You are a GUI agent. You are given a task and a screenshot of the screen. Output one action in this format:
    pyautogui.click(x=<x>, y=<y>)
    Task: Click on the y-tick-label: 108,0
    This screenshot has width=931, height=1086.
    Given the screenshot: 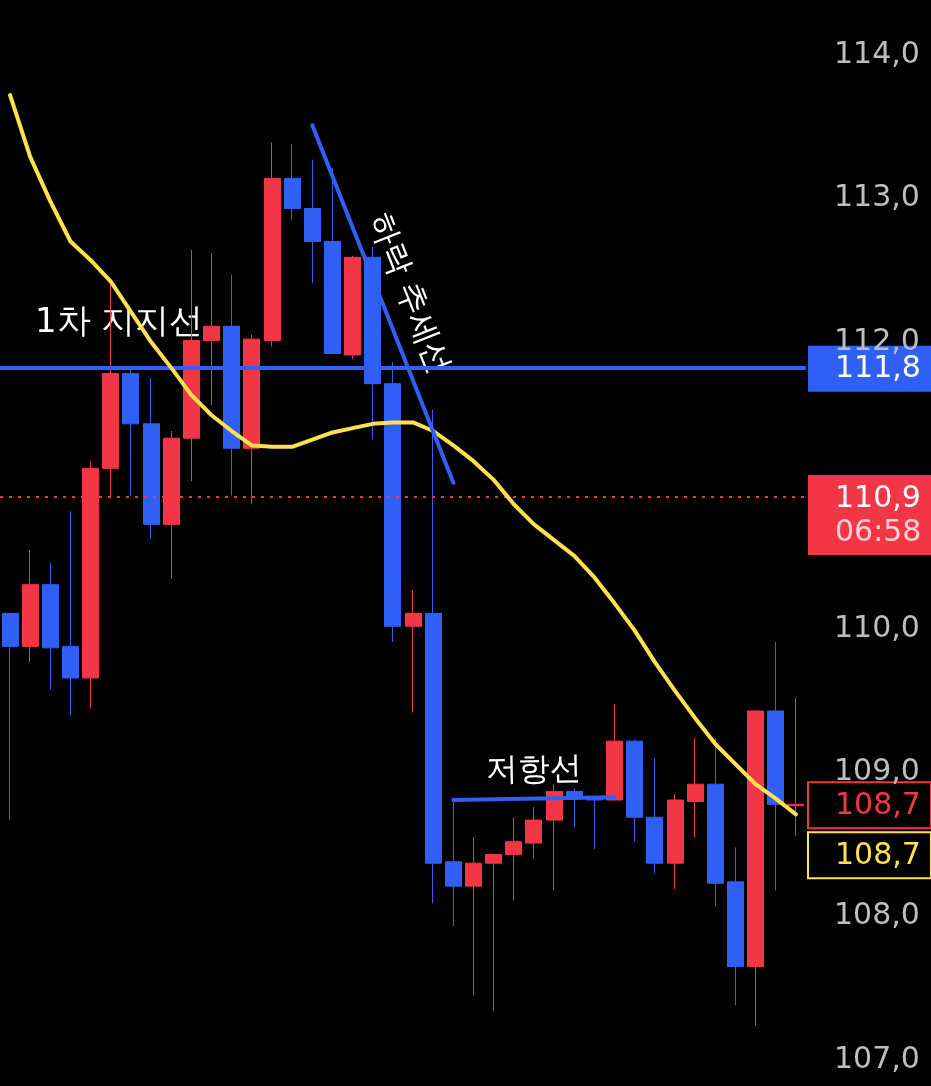 What is the action you would take?
    pyautogui.click(x=877, y=913)
    